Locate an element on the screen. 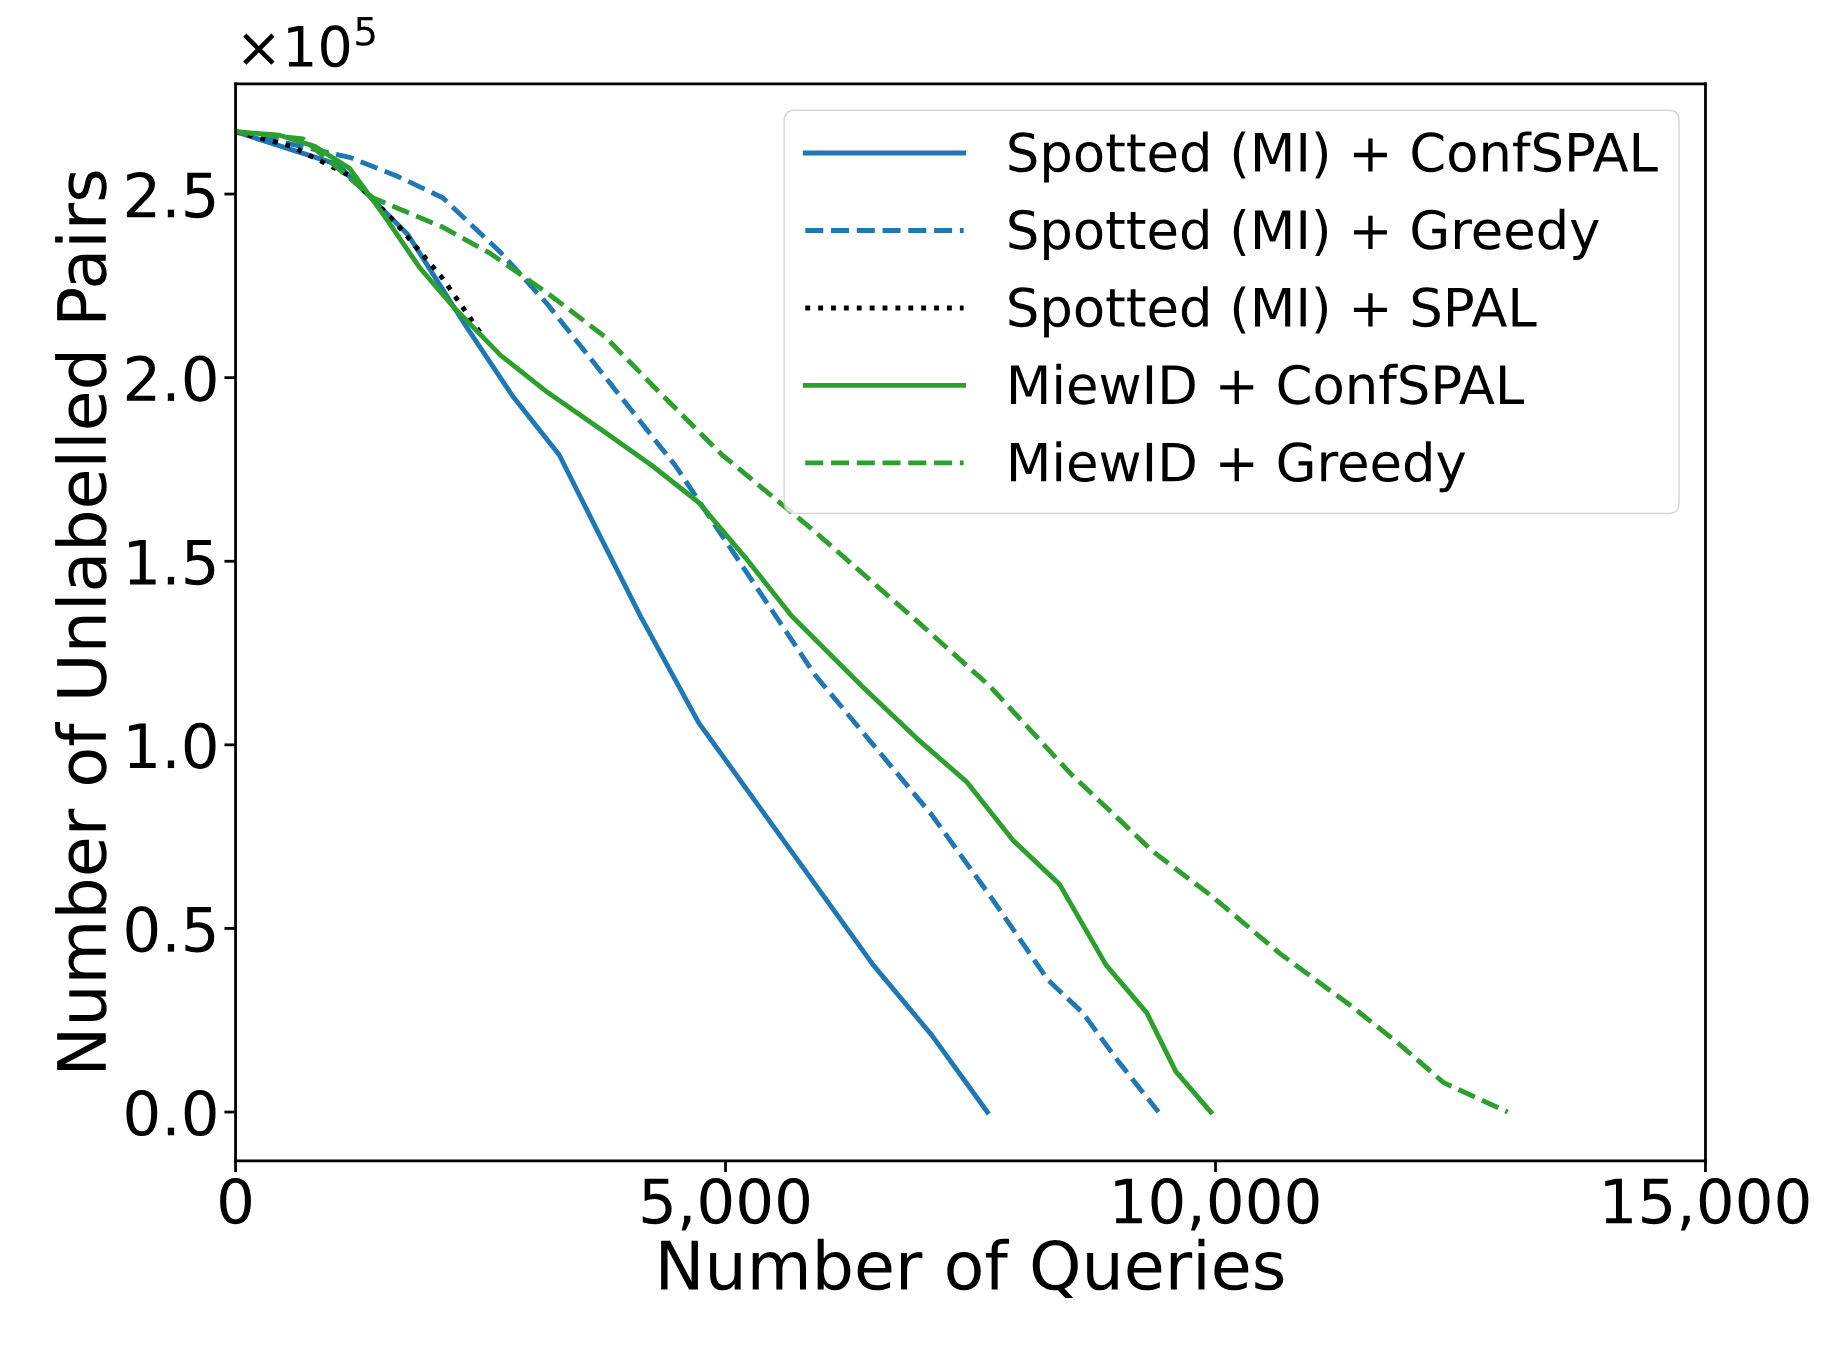 This screenshot has width=1826, height=1353. x-tick-label: 0 is located at coordinates (235, 1201).